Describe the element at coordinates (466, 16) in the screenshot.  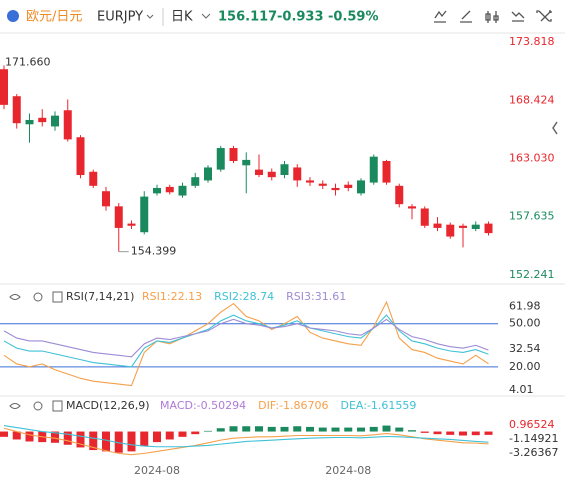
I see `draw-icon` at that location.